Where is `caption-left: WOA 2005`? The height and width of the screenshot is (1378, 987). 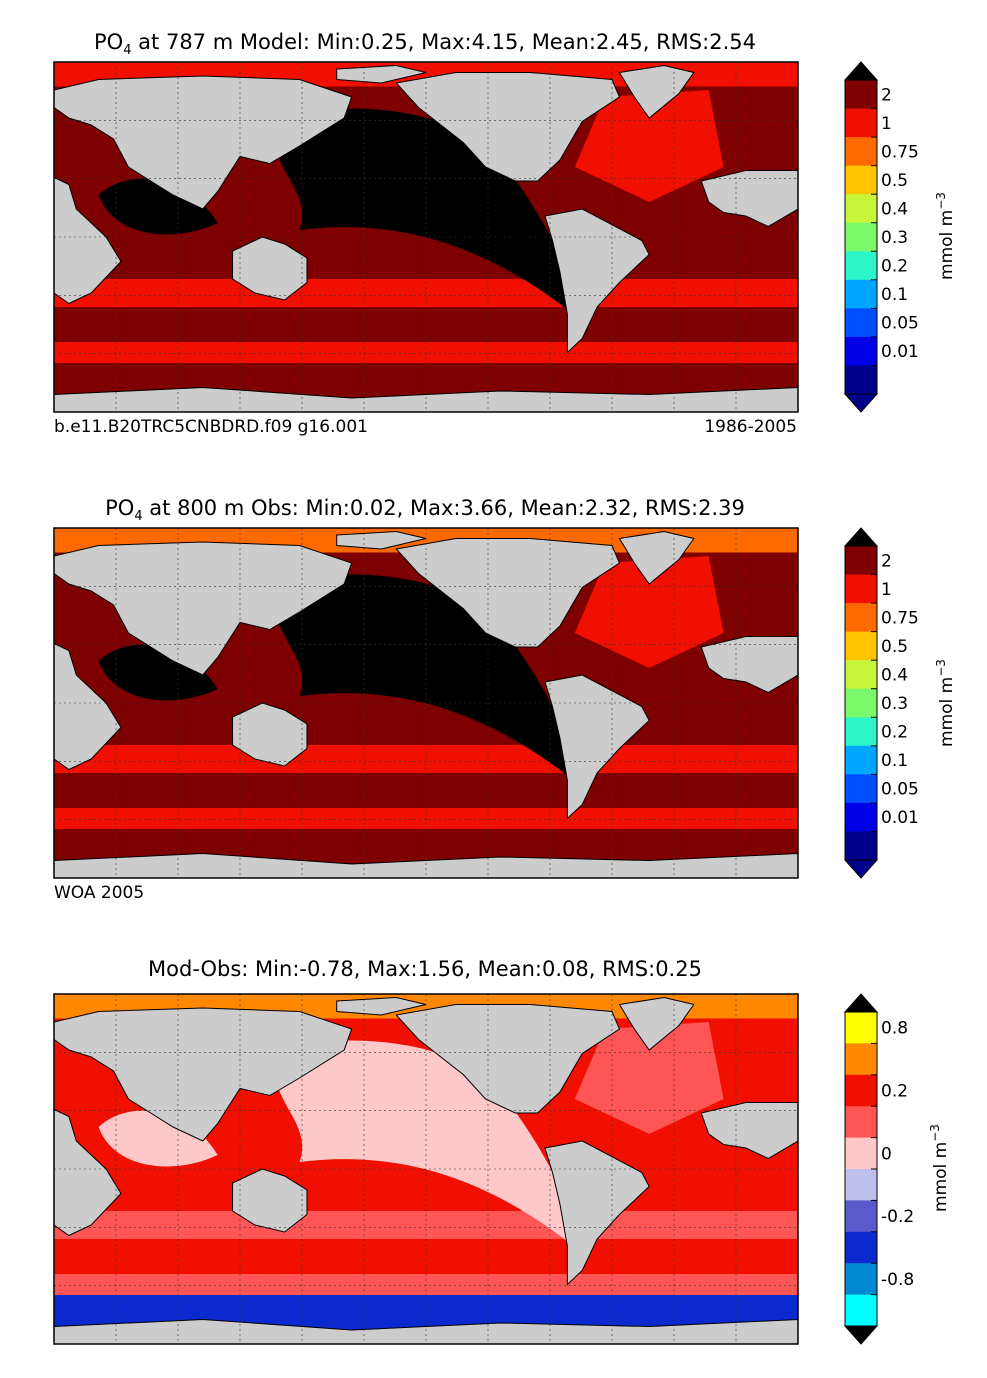 caption-left: WOA 2005 is located at coordinates (99, 893).